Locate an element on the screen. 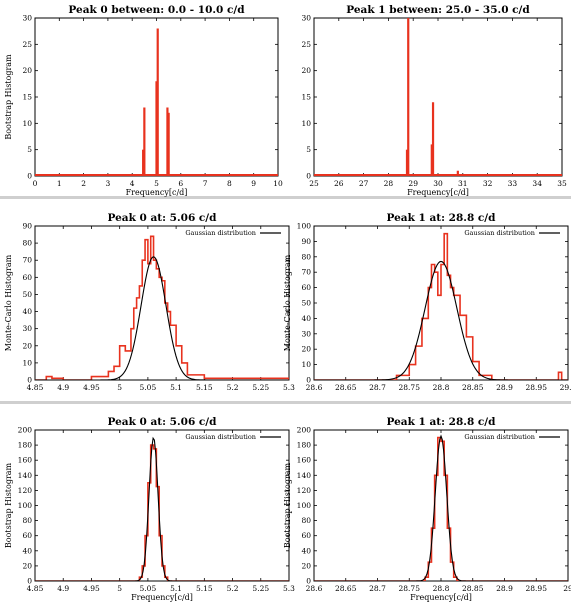 The height and width of the screenshot is (611, 571). row-separator is located at coordinates (285, 197).